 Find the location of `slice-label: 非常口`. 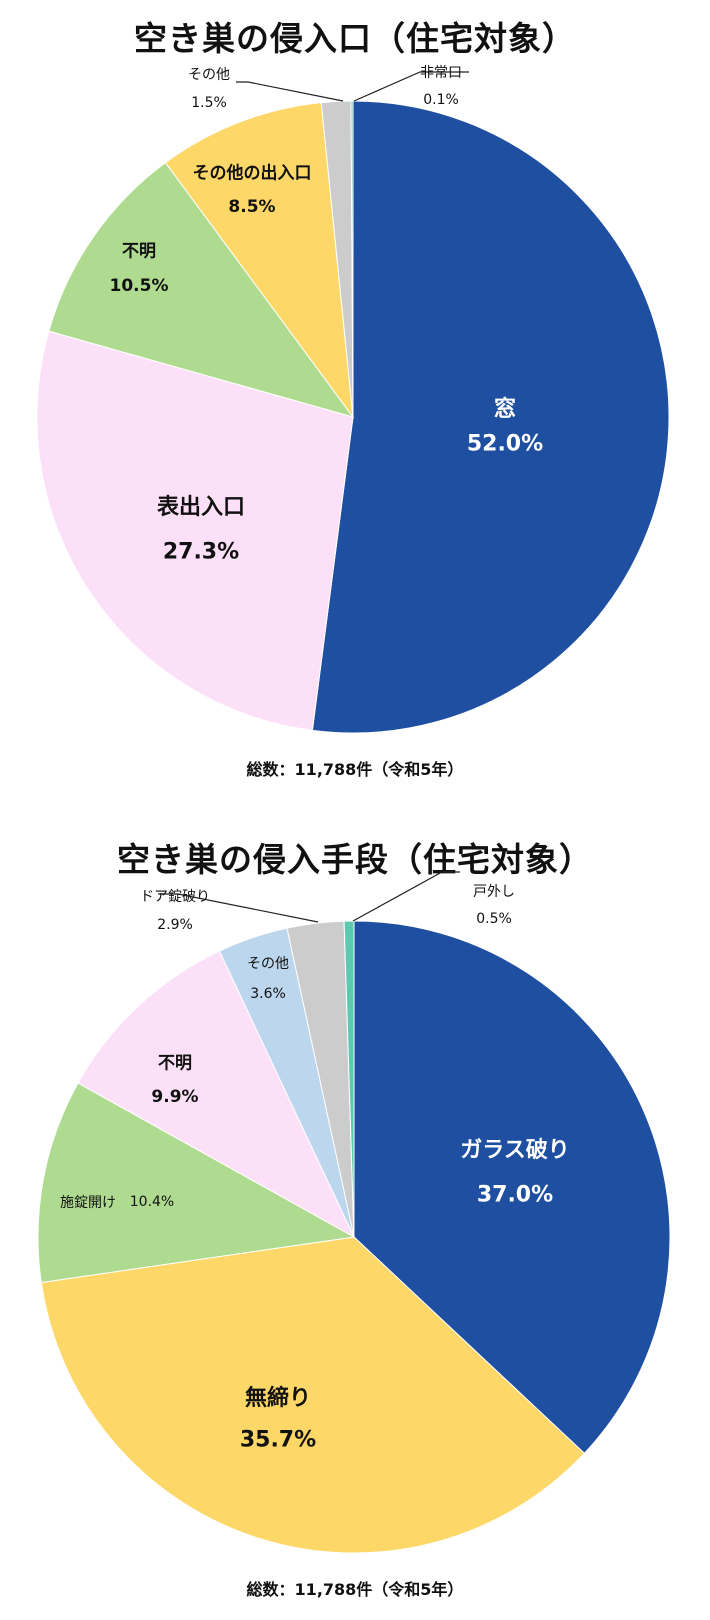

slice-label: 非常口 is located at coordinates (441, 73).